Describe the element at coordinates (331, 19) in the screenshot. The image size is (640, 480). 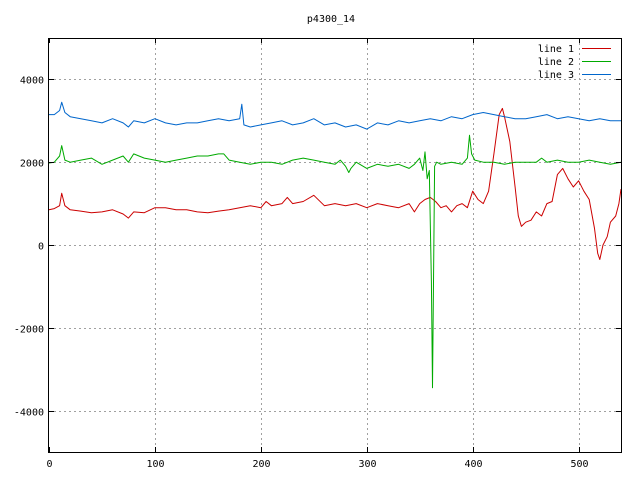
I see `chart-title: p4300_14` at that location.